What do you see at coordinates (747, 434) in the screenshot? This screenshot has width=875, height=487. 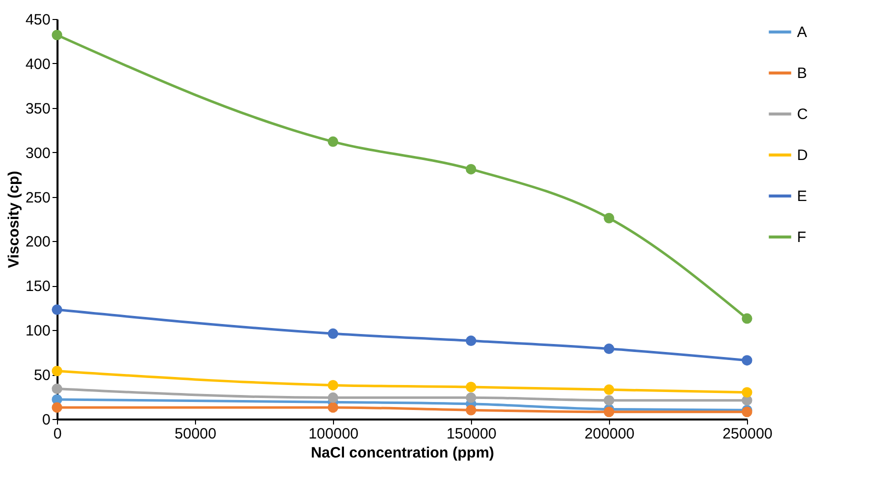 I see `x-tick-label: 250000` at bounding box center [747, 434].